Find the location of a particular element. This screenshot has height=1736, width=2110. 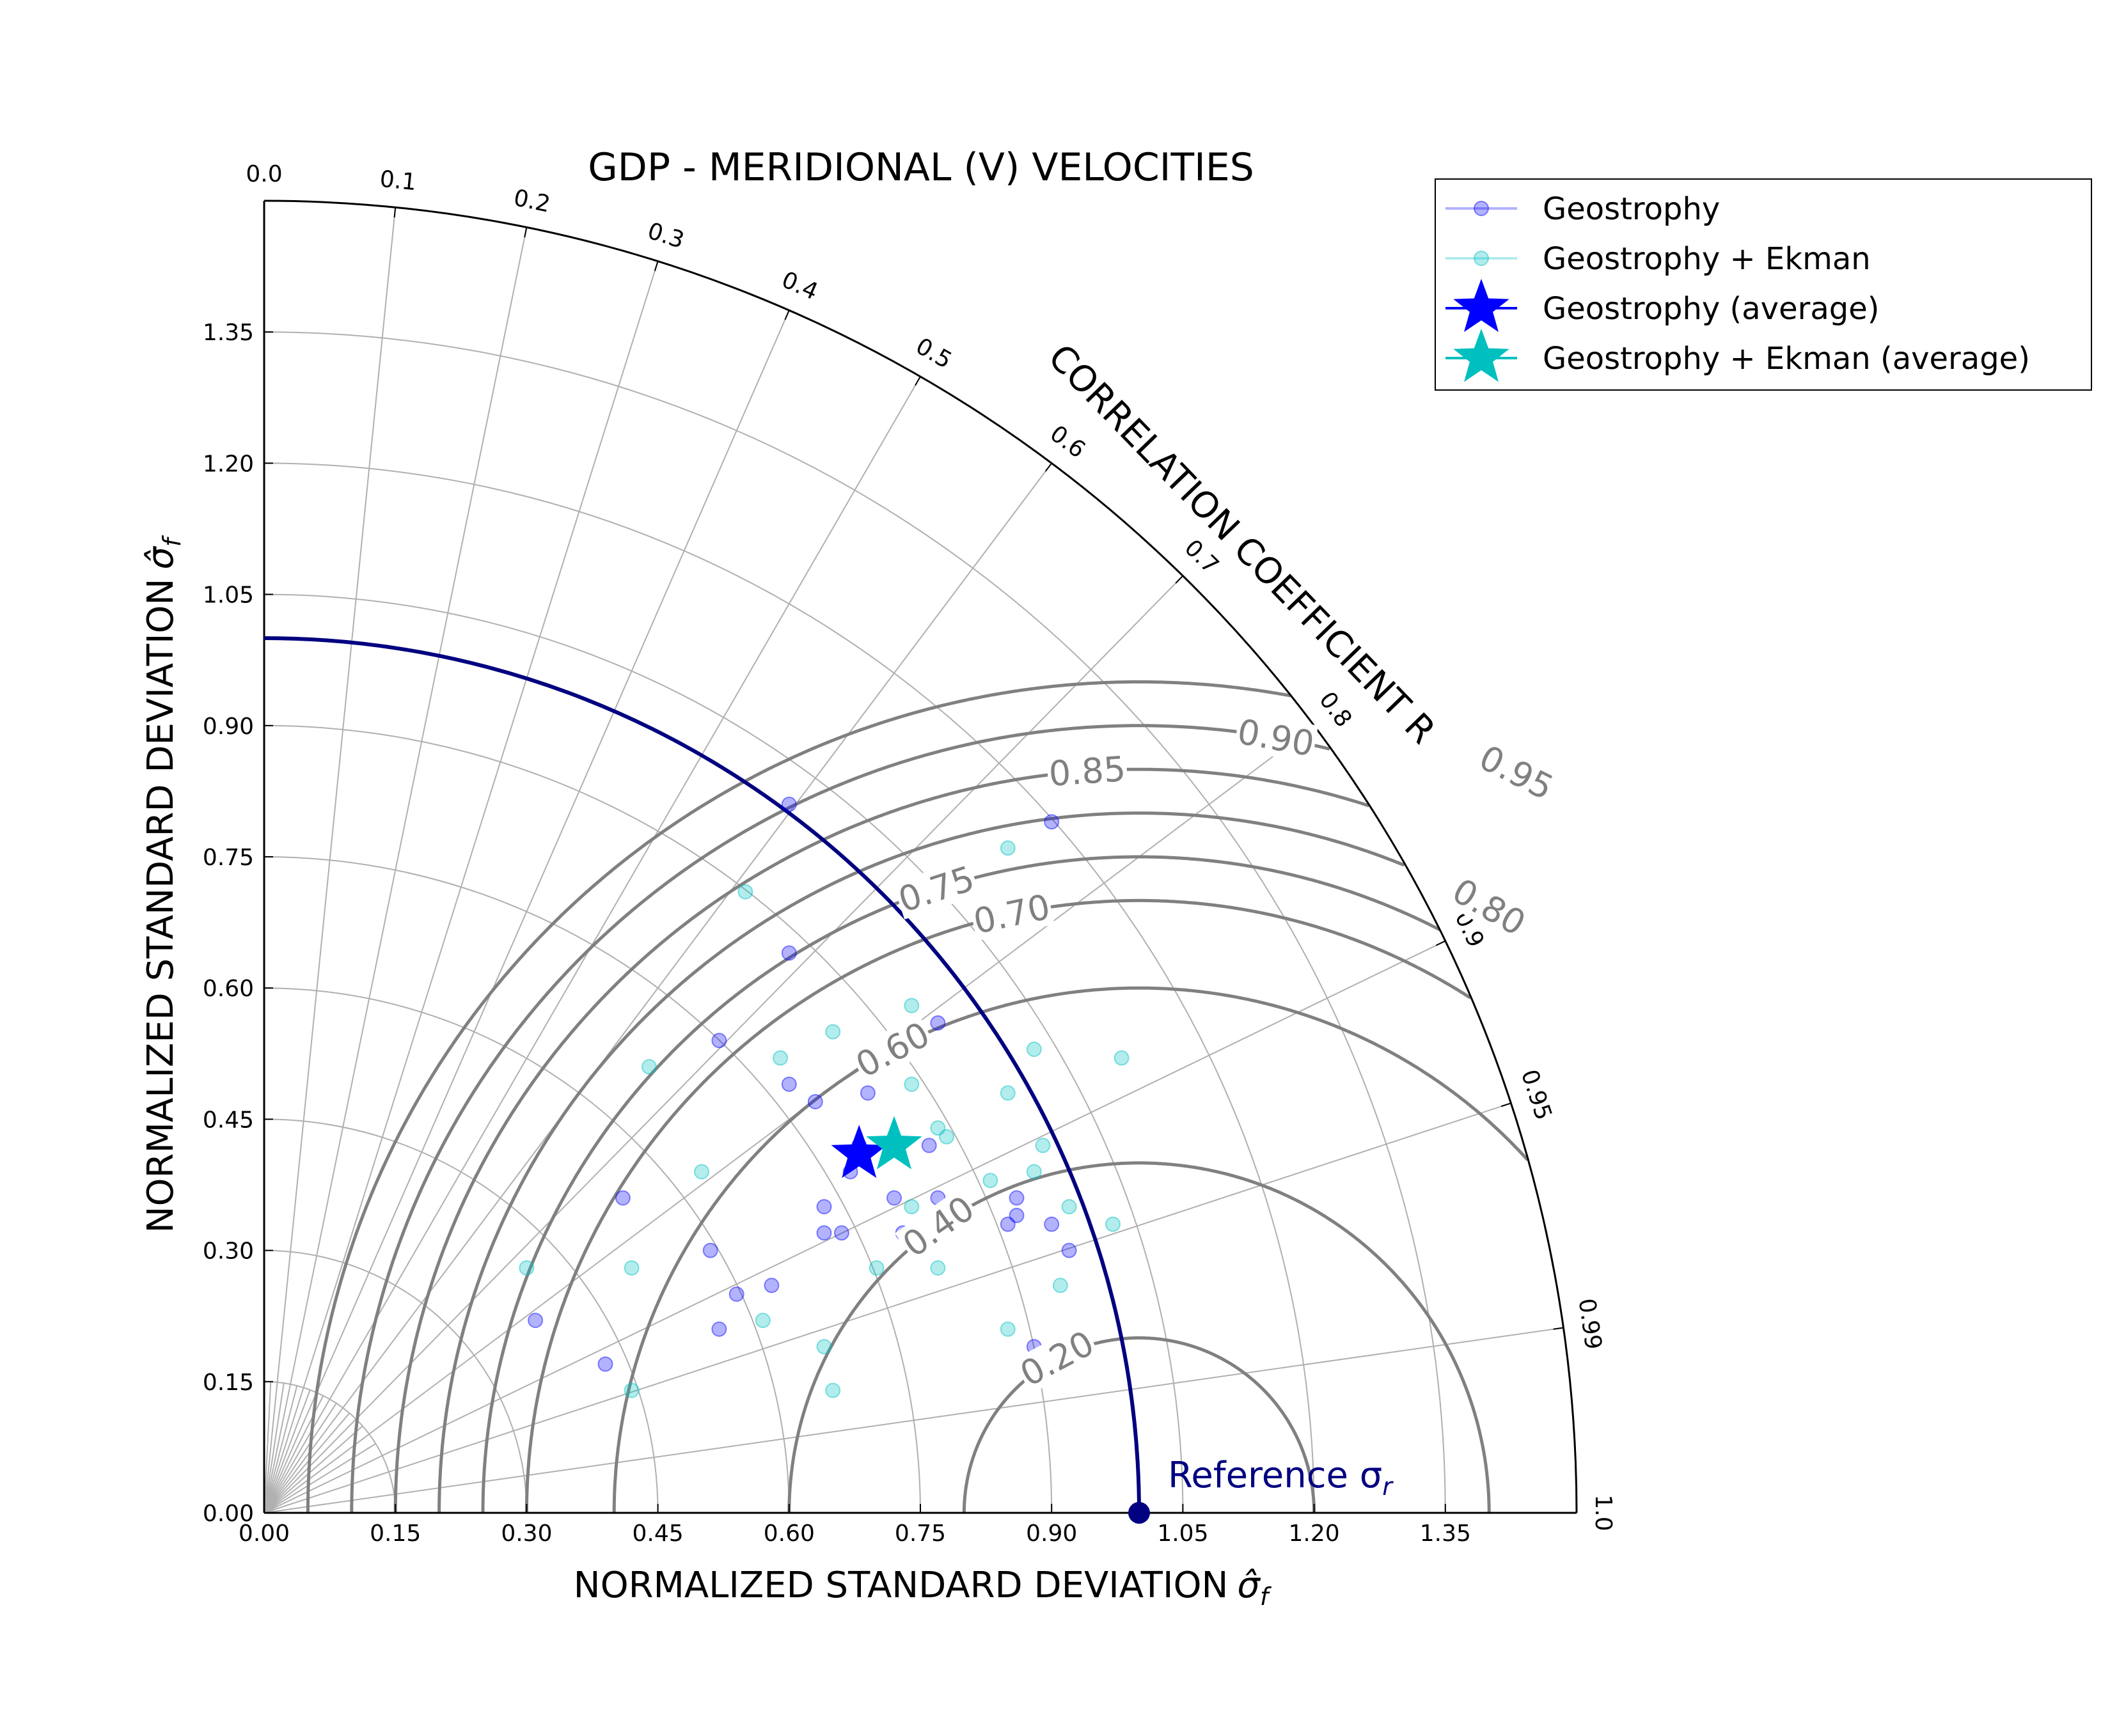

contour-label-6: 0.85 is located at coordinates (1087, 771).